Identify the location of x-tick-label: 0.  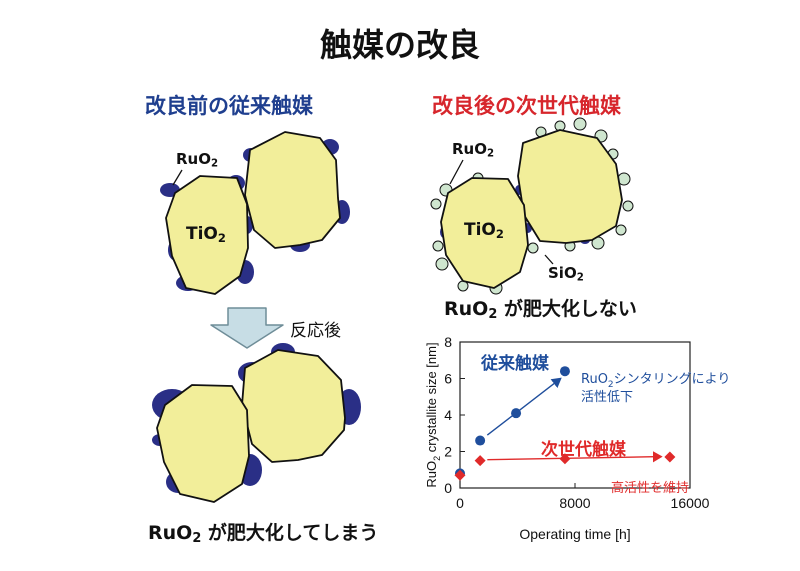
(460, 503).